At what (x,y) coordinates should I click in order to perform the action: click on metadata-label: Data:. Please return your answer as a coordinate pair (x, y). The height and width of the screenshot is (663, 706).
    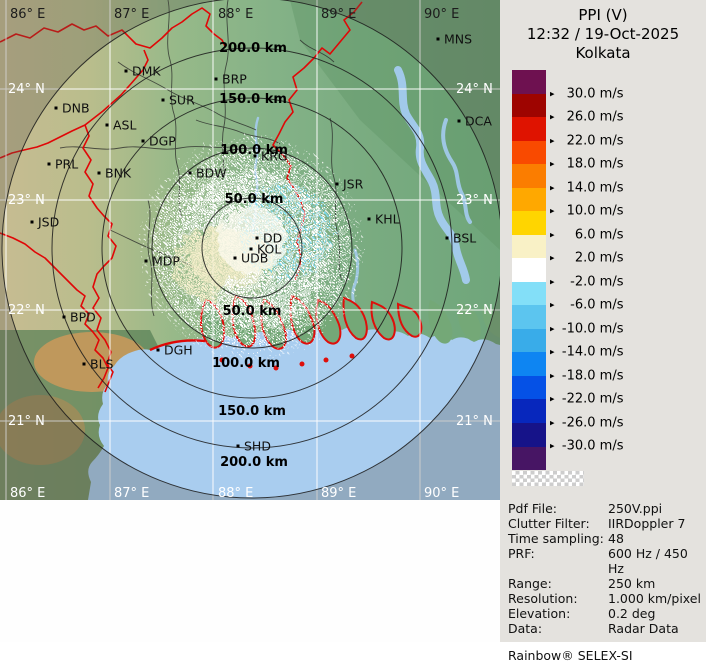
    Looking at the image, I should click on (525, 628).